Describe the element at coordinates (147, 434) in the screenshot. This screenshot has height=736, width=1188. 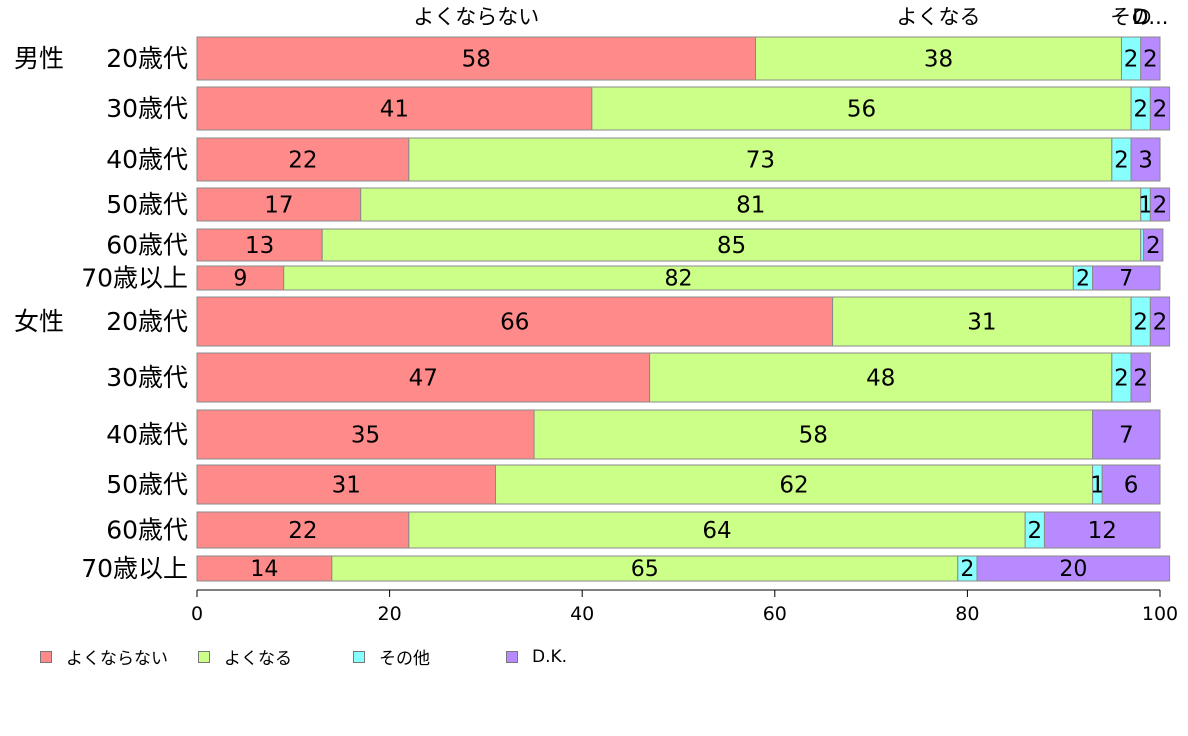
I see `category-label: 40歳代` at that location.